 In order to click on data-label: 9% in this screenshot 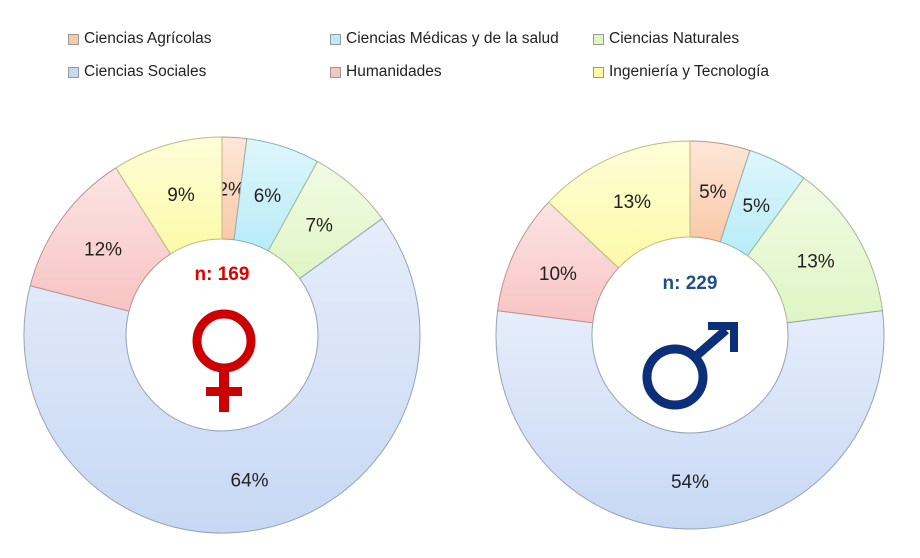, I will do `click(181, 195)`.